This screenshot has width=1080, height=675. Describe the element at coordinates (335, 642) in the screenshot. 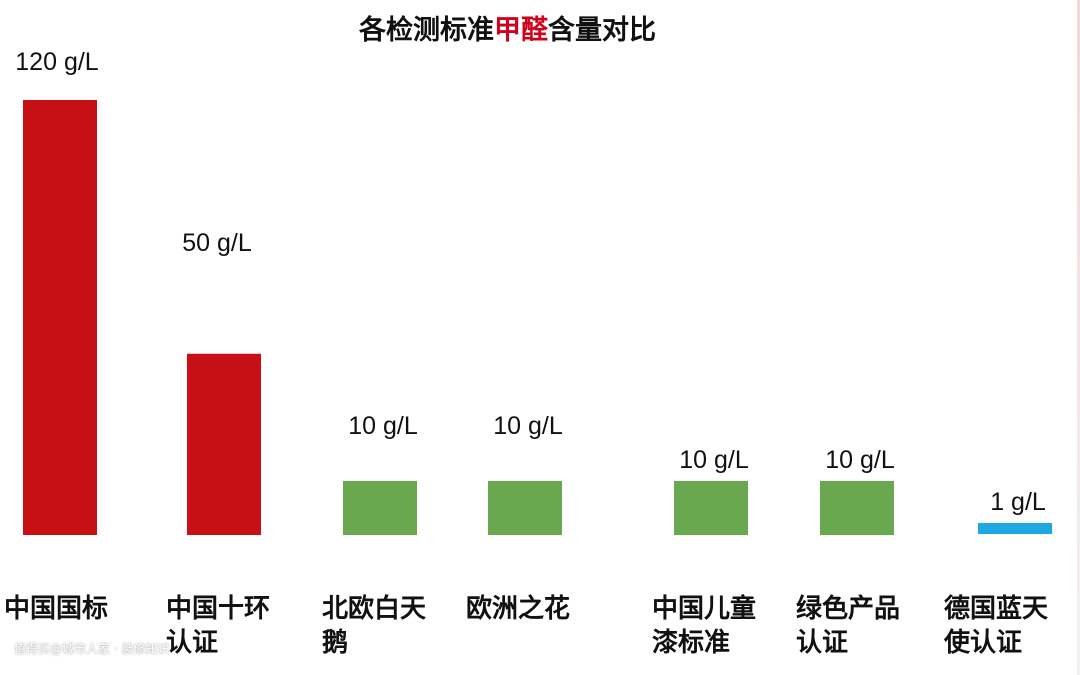

I see `category-label-3-line-2: 鹅` at that location.